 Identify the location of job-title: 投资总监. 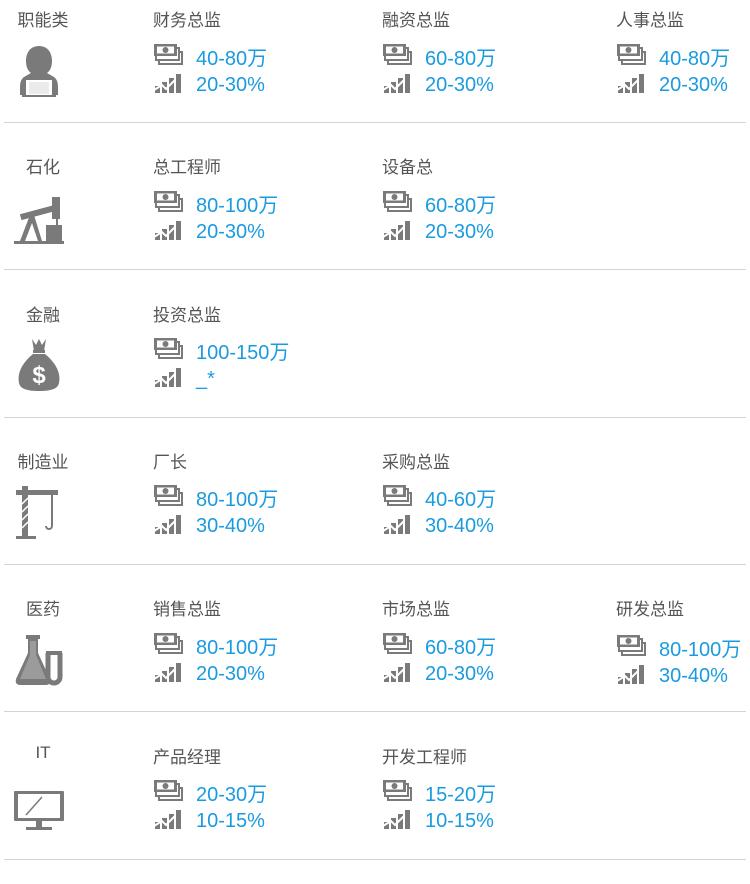
(187, 315).